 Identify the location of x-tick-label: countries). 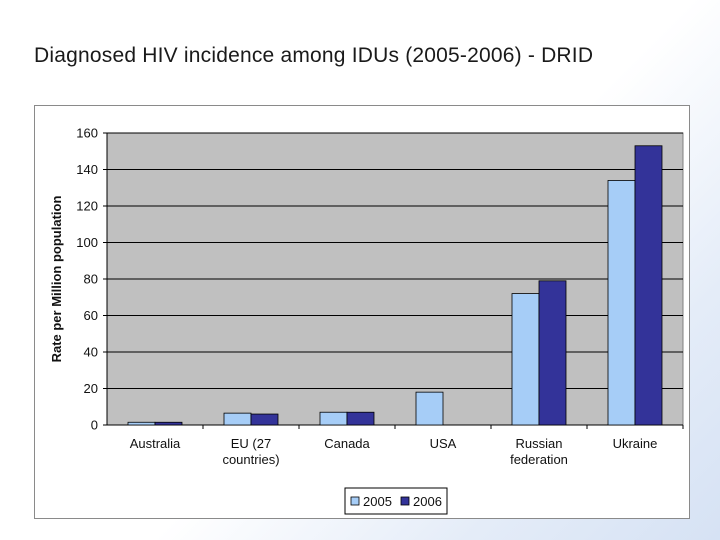
(250, 459).